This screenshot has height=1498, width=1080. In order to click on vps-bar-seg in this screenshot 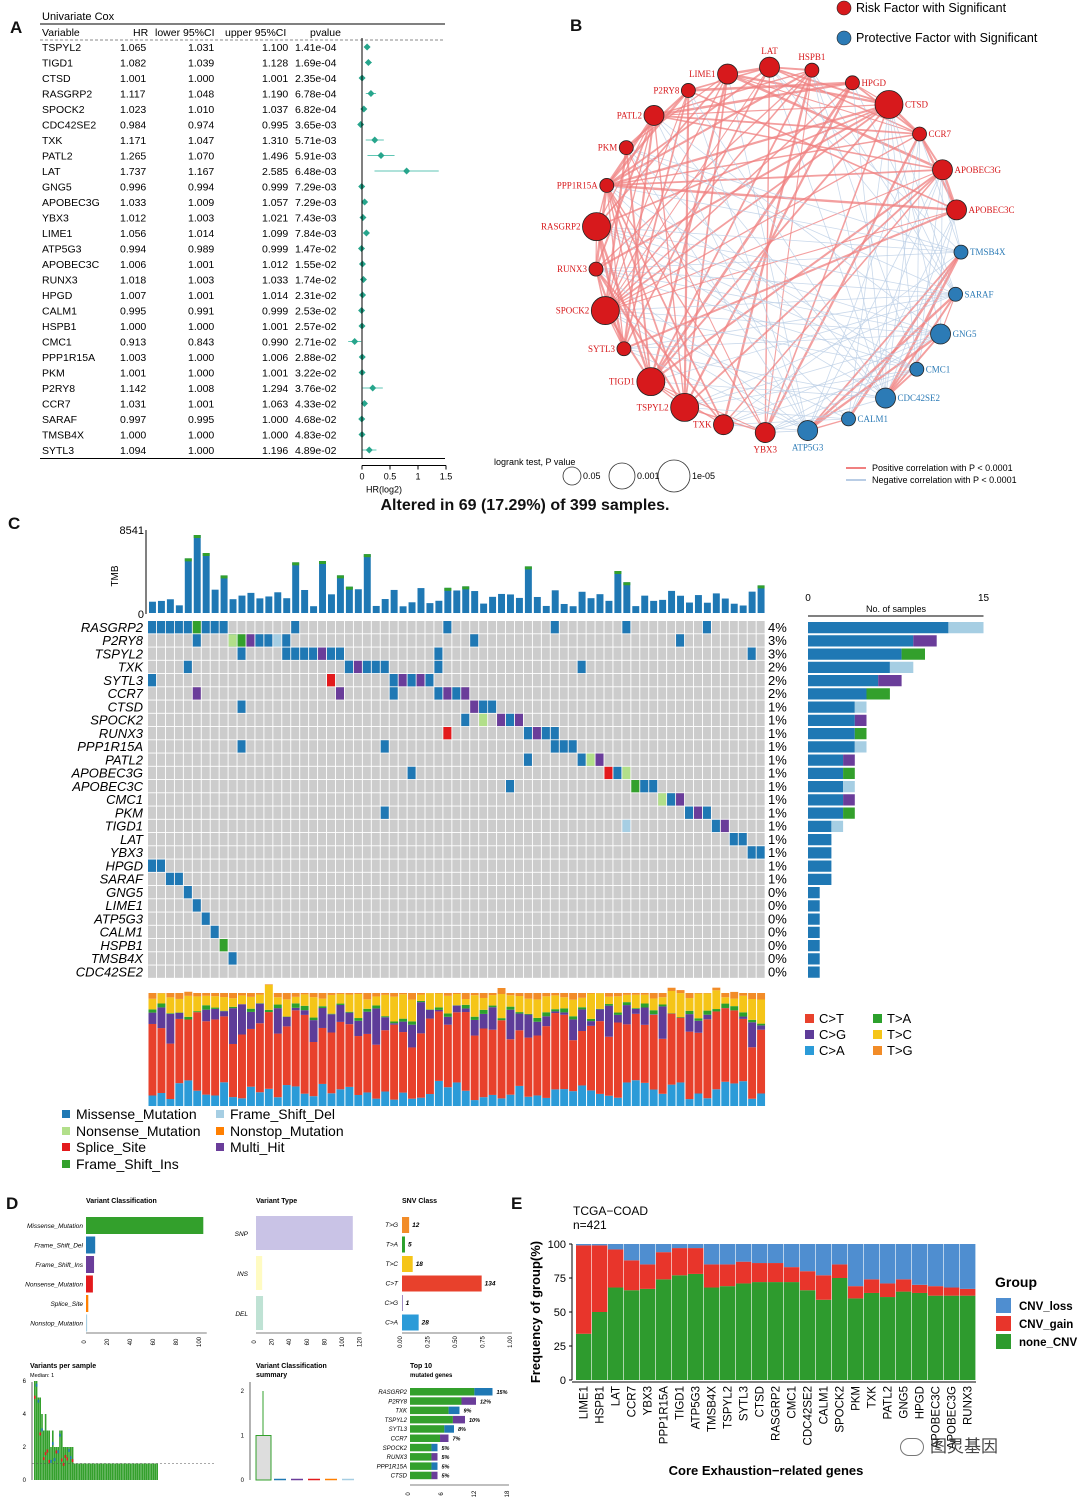, I will do `click(44, 1459)`.